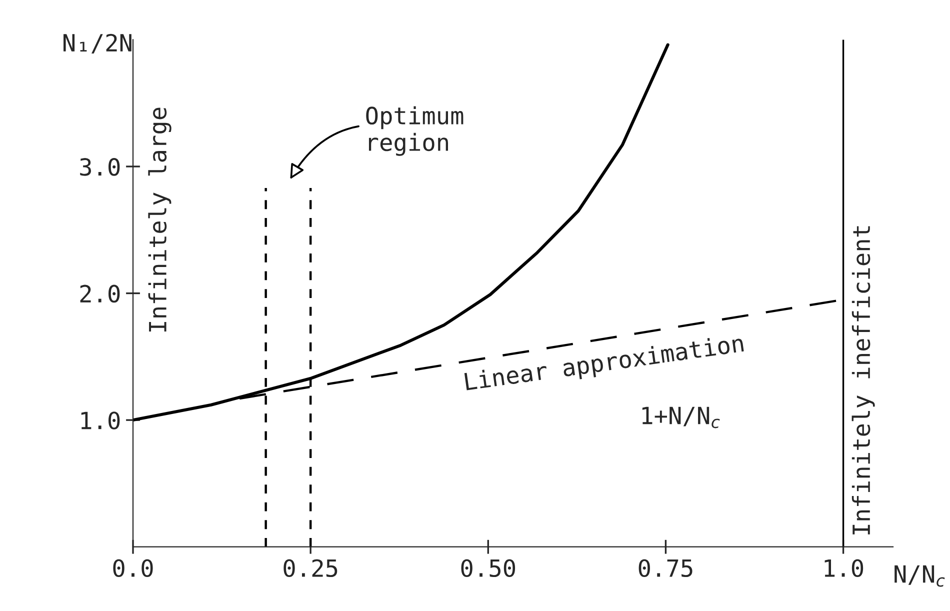 This screenshot has width=950, height=611. What do you see at coordinates (665, 568) in the screenshot?
I see `x-tick-label: 0.75` at bounding box center [665, 568].